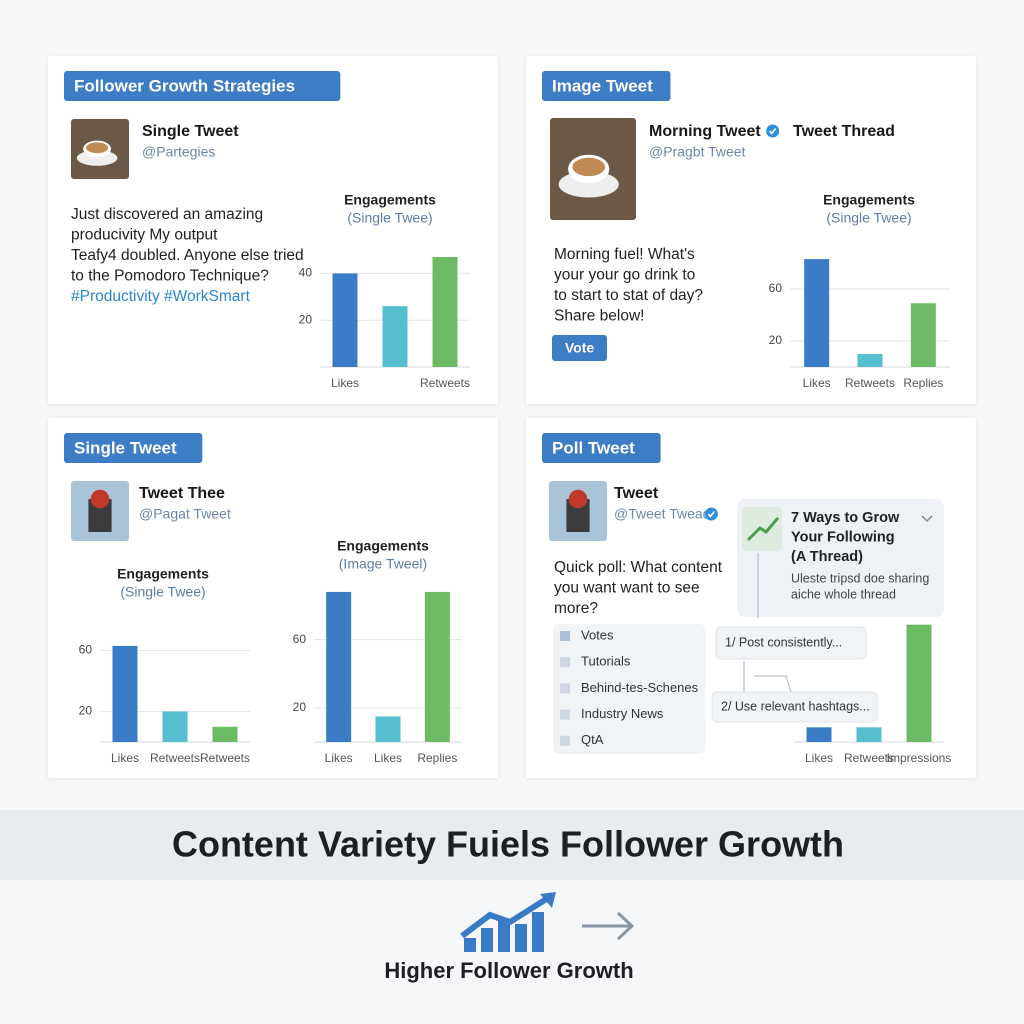 The height and width of the screenshot is (1024, 1024). What do you see at coordinates (602, 85) in the screenshot?
I see `panel-tag: Image Tweet` at bounding box center [602, 85].